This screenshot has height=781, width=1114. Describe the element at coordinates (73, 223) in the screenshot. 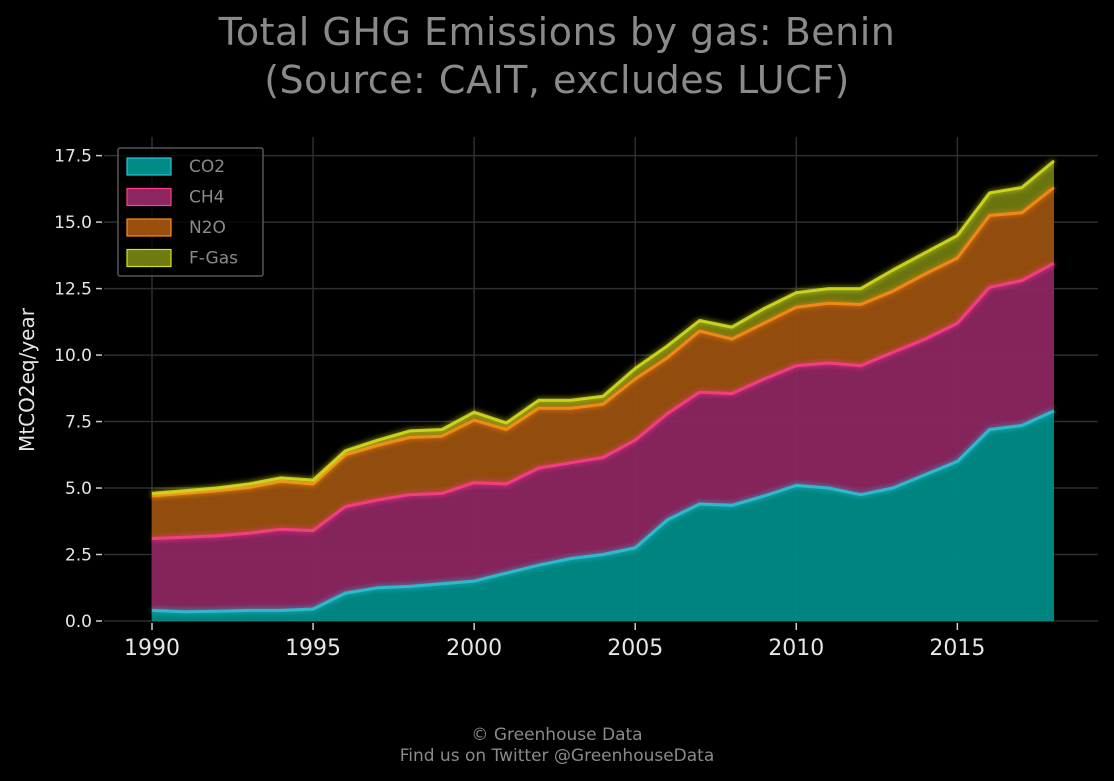

I see `y-tick-label: 15.0` at that location.